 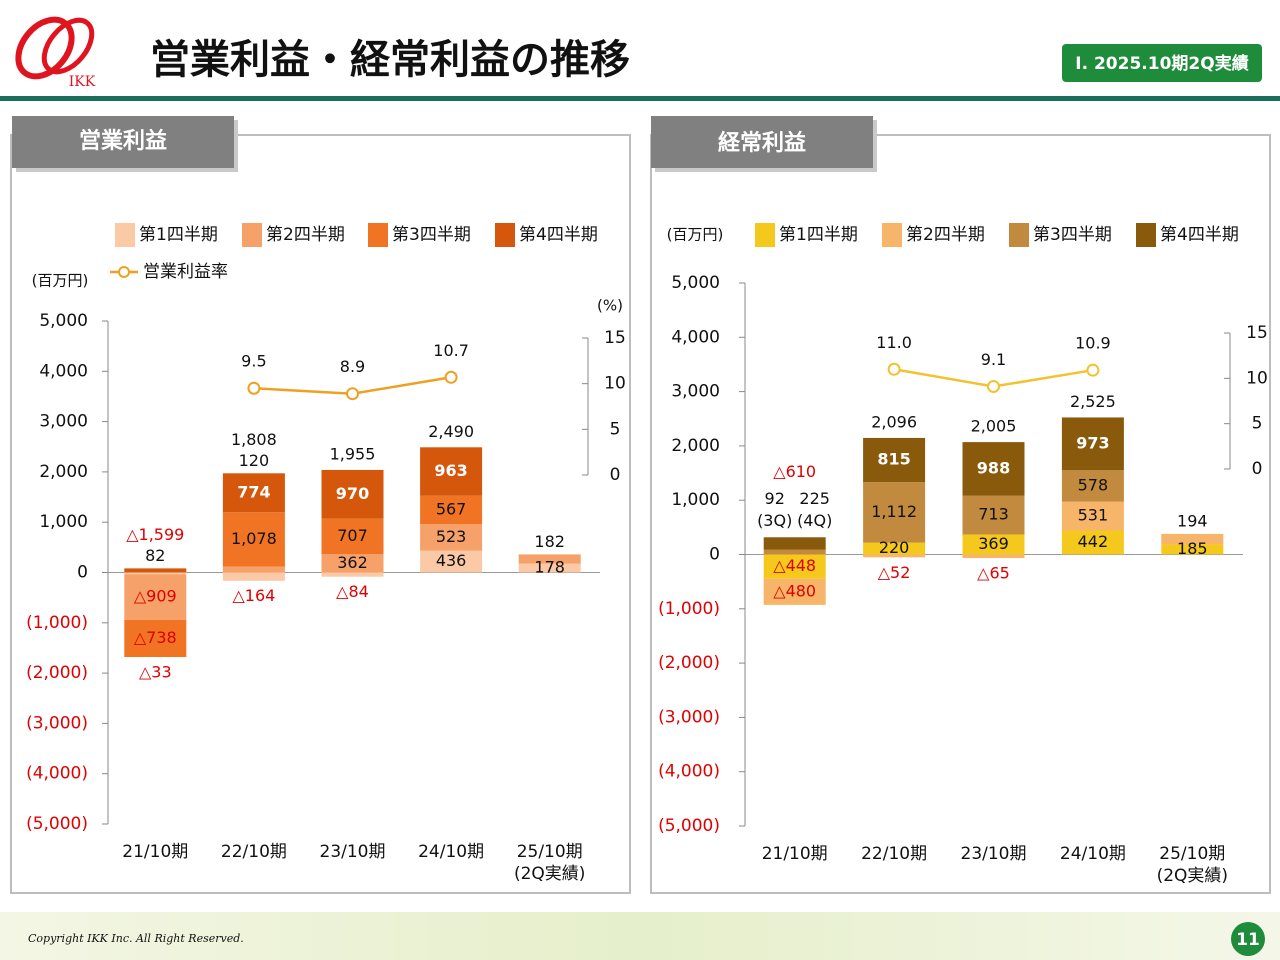 I want to click on page-title: 営業利益・経常利益の推移, so click(x=390, y=60).